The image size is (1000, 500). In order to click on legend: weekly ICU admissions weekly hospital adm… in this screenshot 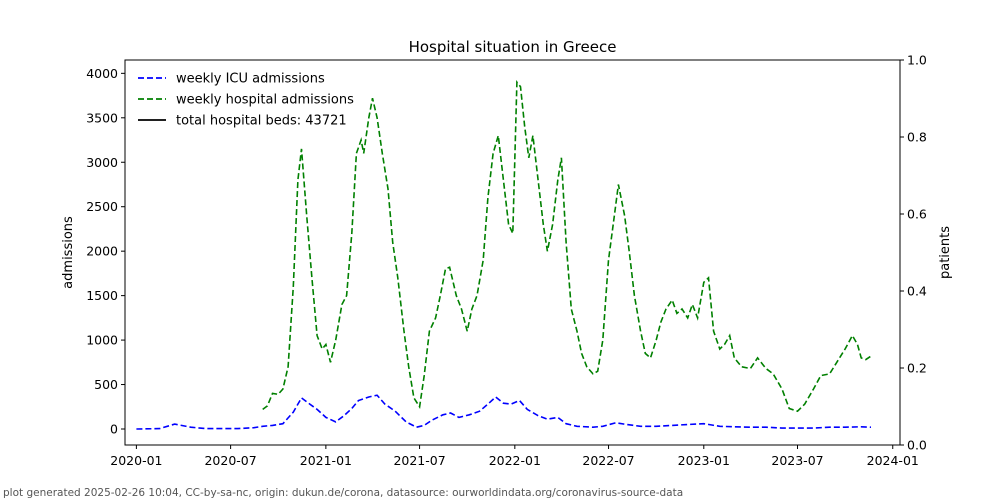, I will do `click(246, 100)`.